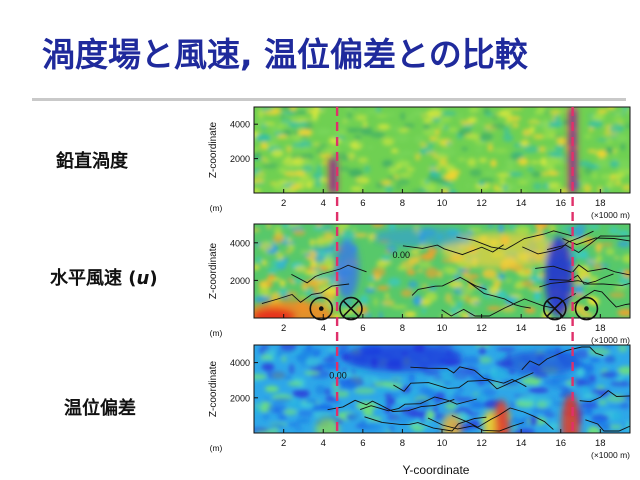 This screenshot has width=640, height=480. What do you see at coordinates (92, 161) in the screenshot?
I see `row-label-vorticity: 鉛直渦度` at bounding box center [92, 161].